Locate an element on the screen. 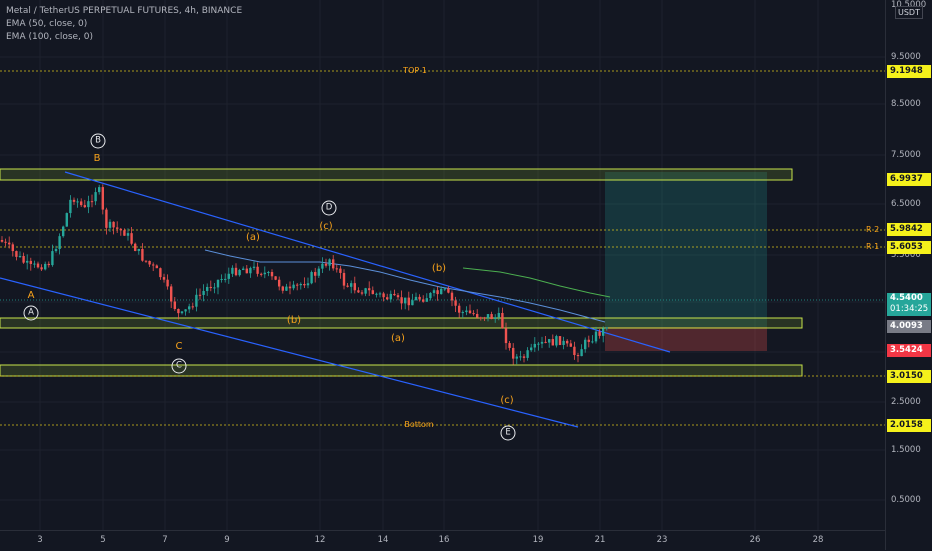  wave-label-A: A is located at coordinates (31, 295).